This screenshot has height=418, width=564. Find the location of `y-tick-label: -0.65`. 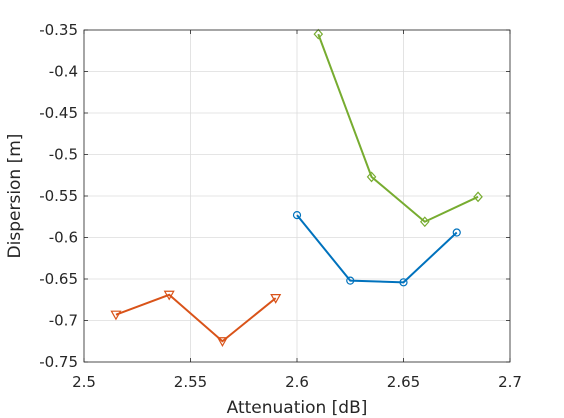

y-tick-label: -0.65 is located at coordinates (58, 279).